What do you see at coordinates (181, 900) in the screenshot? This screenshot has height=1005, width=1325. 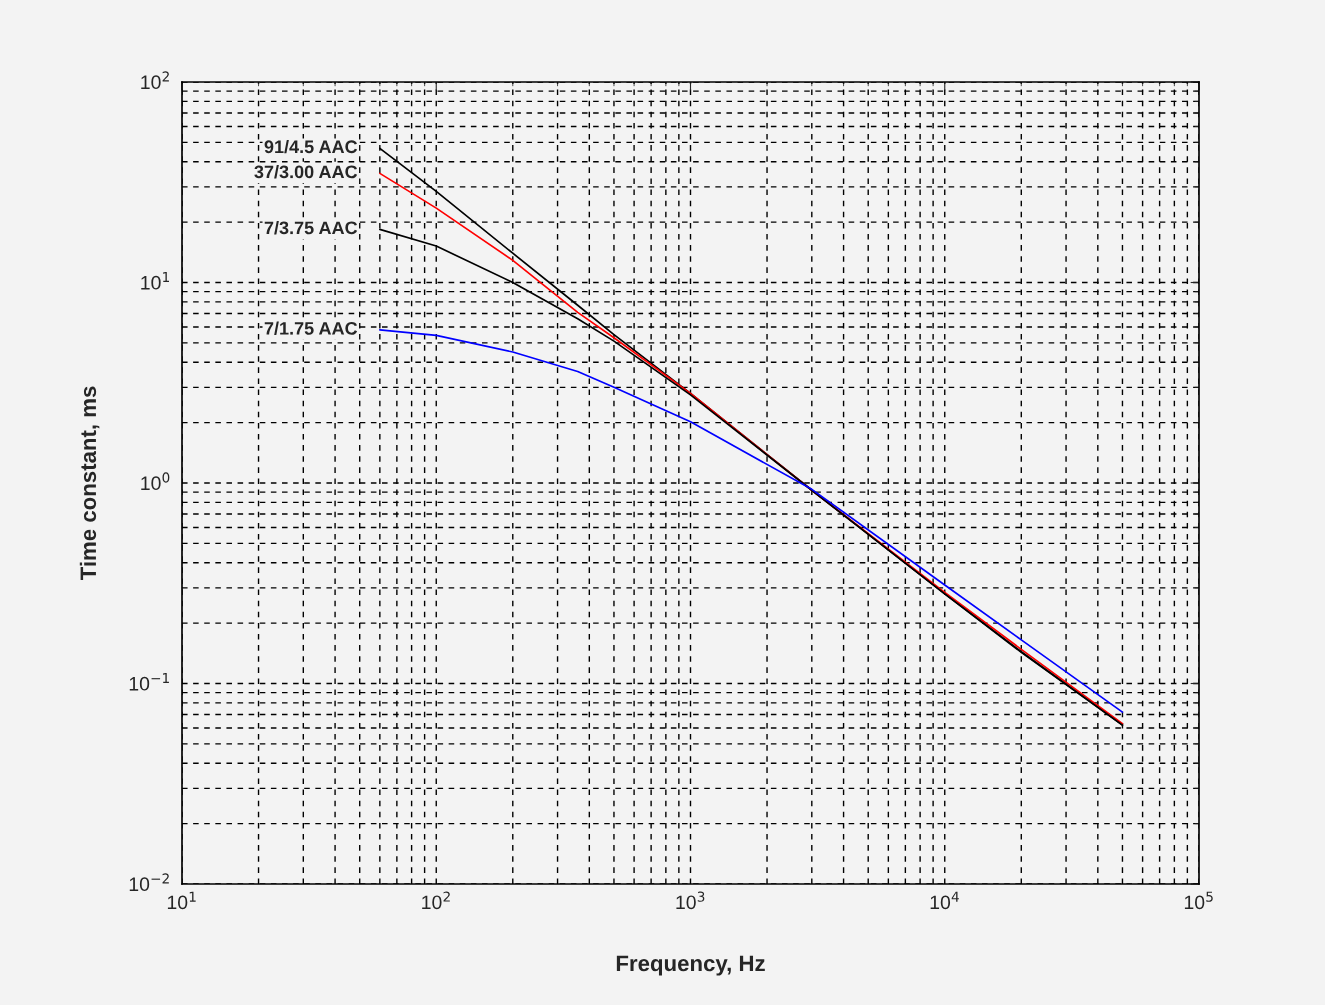 I see `x-tick-label: 10$^{1}$` at bounding box center [181, 900].